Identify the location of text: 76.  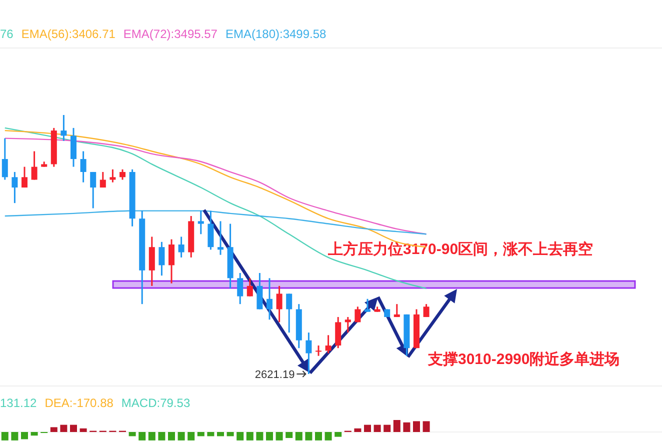
(7, 34).